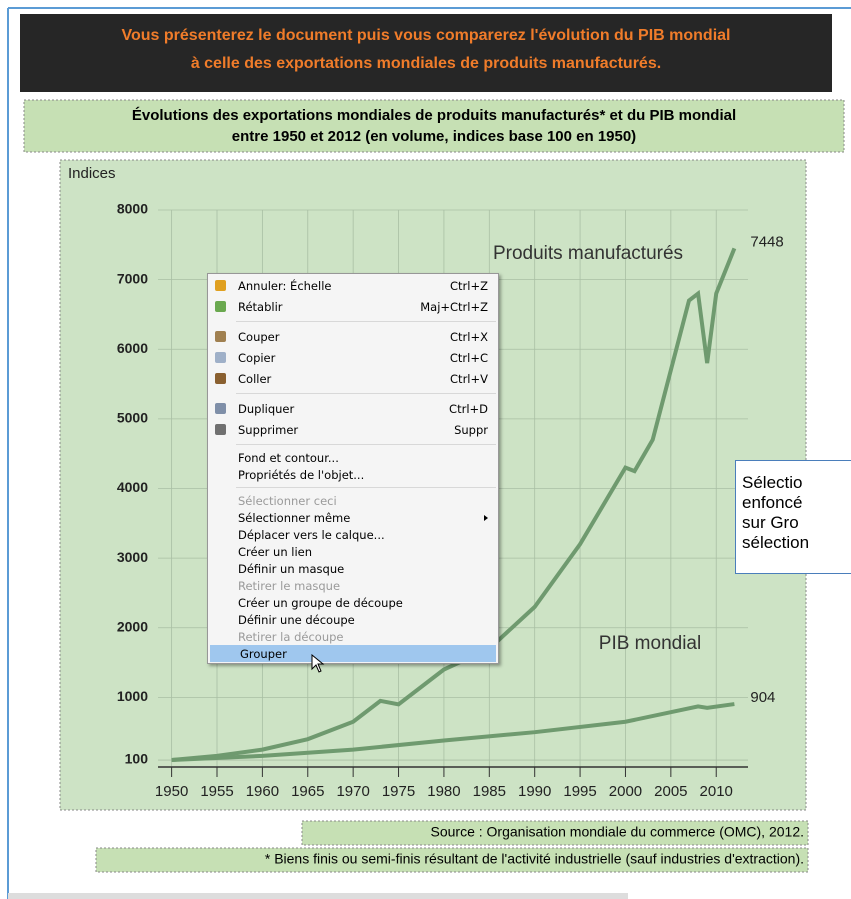 The width and height of the screenshot is (851, 899). I want to click on tooltip: Sélectio enfoncé sur Gro sélection, so click(793, 517).